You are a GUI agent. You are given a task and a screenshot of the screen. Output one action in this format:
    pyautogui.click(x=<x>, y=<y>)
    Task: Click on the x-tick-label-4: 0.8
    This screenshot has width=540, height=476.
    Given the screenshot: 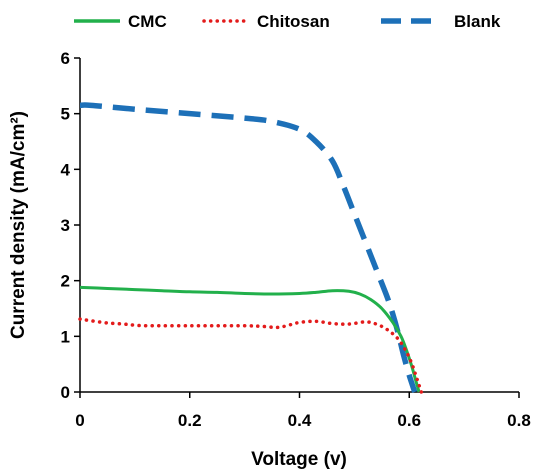 What is the action you would take?
    pyautogui.click(x=519, y=420)
    